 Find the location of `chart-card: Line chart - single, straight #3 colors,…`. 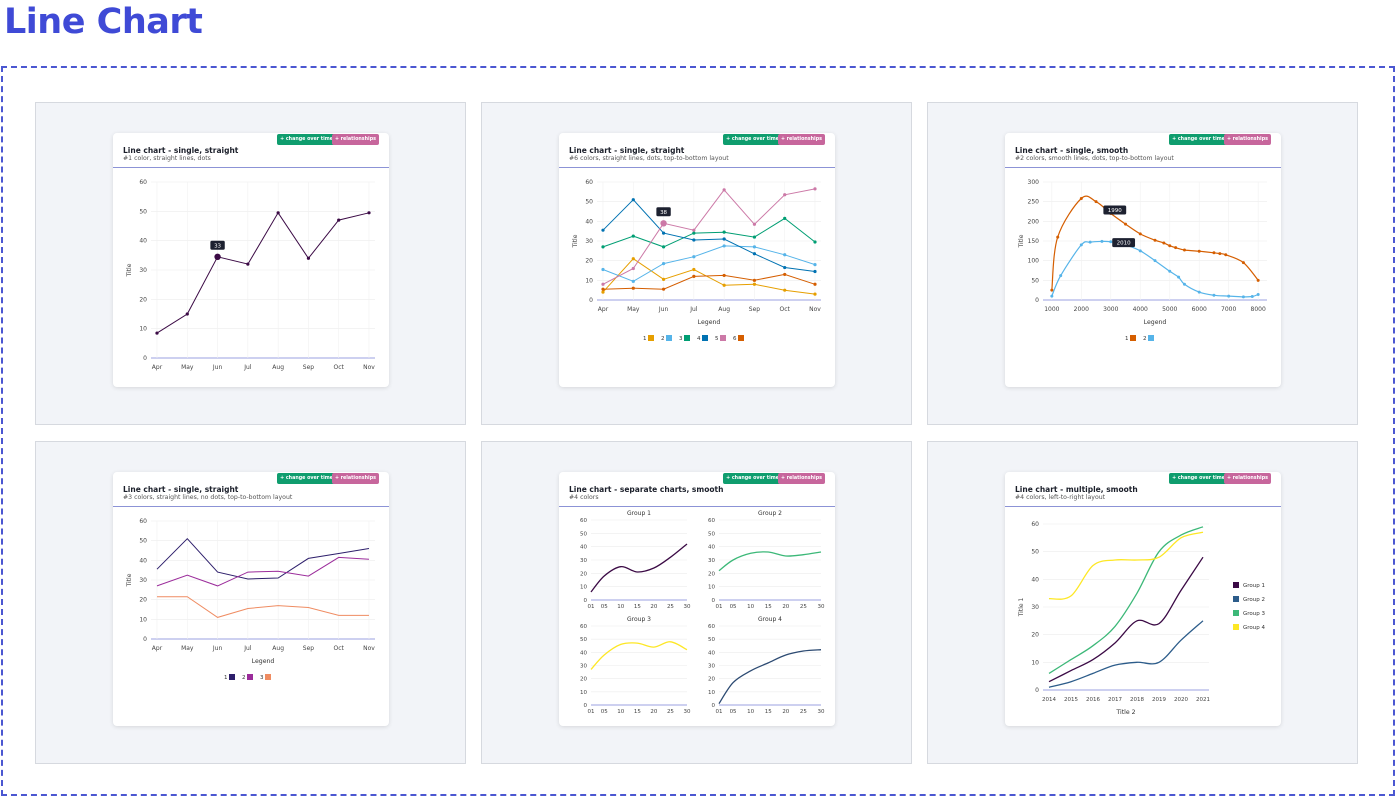

chart-card: Line chart - single, straight #3 colors,… is located at coordinates (251, 599).